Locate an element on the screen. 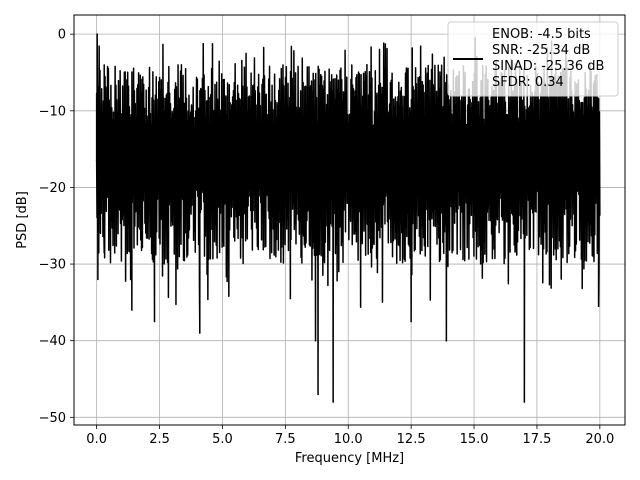 This screenshot has height=480, width=640. x-axis-label: Frequency [MHz] is located at coordinates (349, 458).